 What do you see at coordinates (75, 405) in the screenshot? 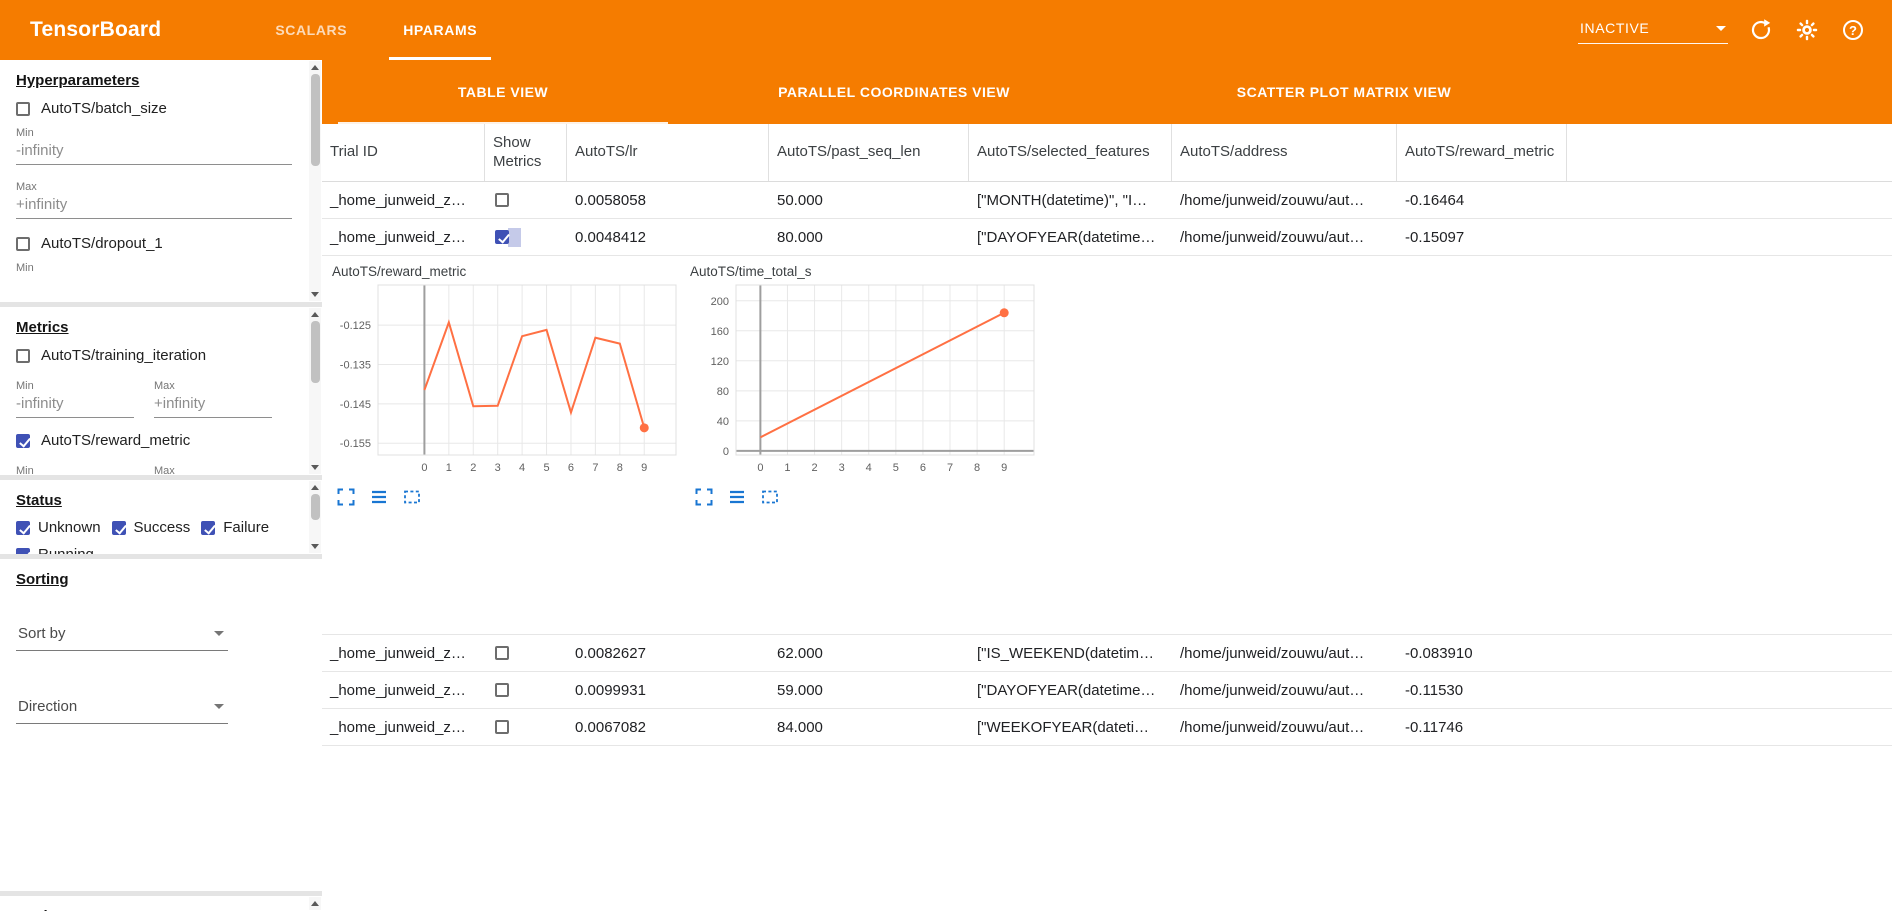
I see `training-iteration-min-input` at bounding box center [75, 405].